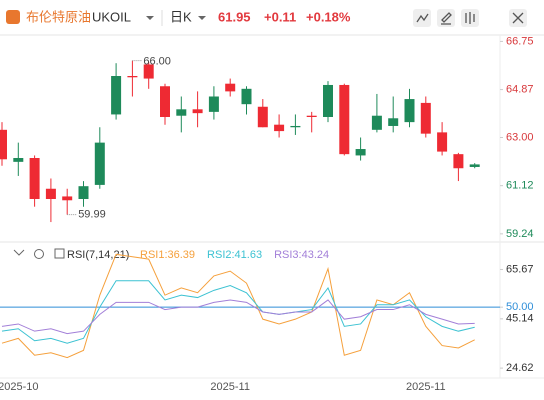  I want to click on collapse-icon, so click(19, 252).